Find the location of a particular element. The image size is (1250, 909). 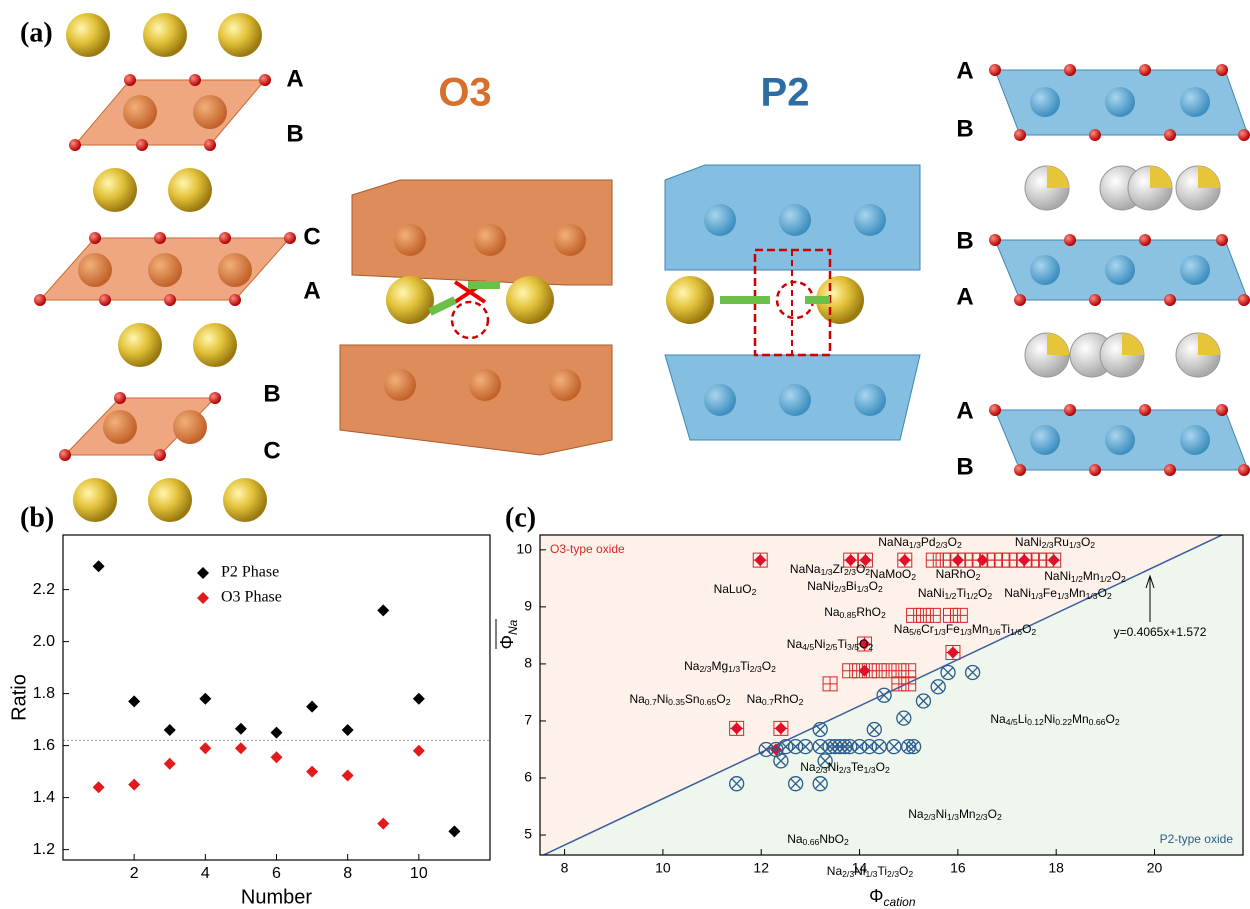

formula-label: NaNi2/3Ru1/3O2 is located at coordinates (1055, 542).